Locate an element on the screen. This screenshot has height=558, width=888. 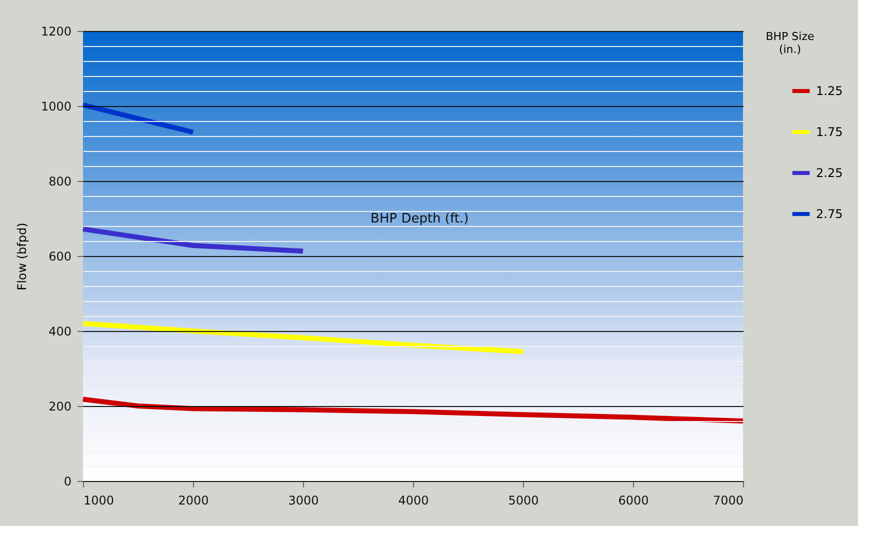
y-tick-label: 600 is located at coordinates (60, 257).